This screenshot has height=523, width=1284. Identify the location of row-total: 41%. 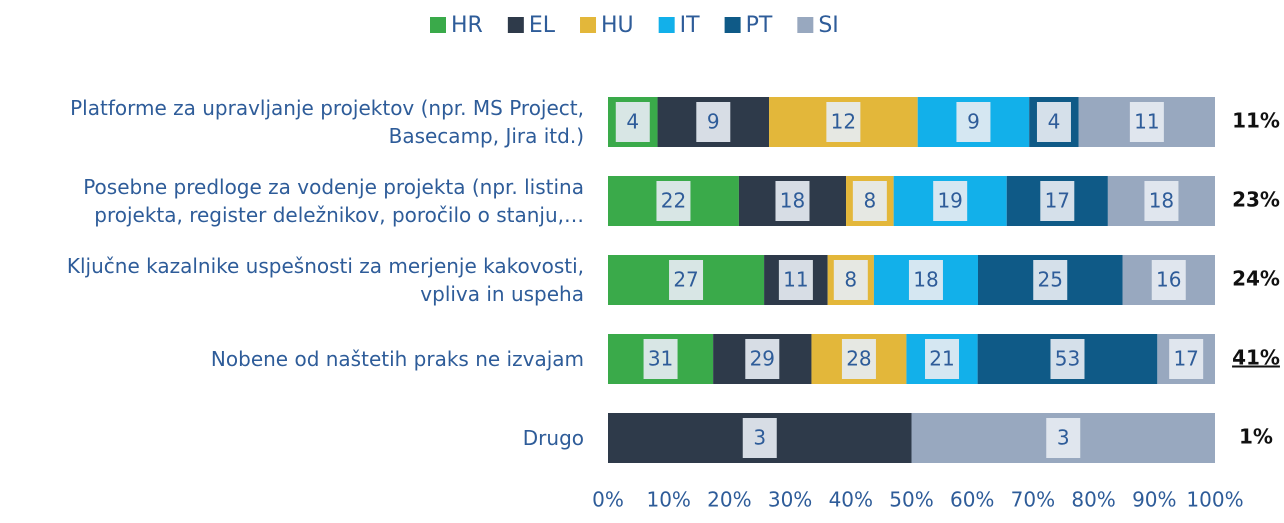
(1256, 358).